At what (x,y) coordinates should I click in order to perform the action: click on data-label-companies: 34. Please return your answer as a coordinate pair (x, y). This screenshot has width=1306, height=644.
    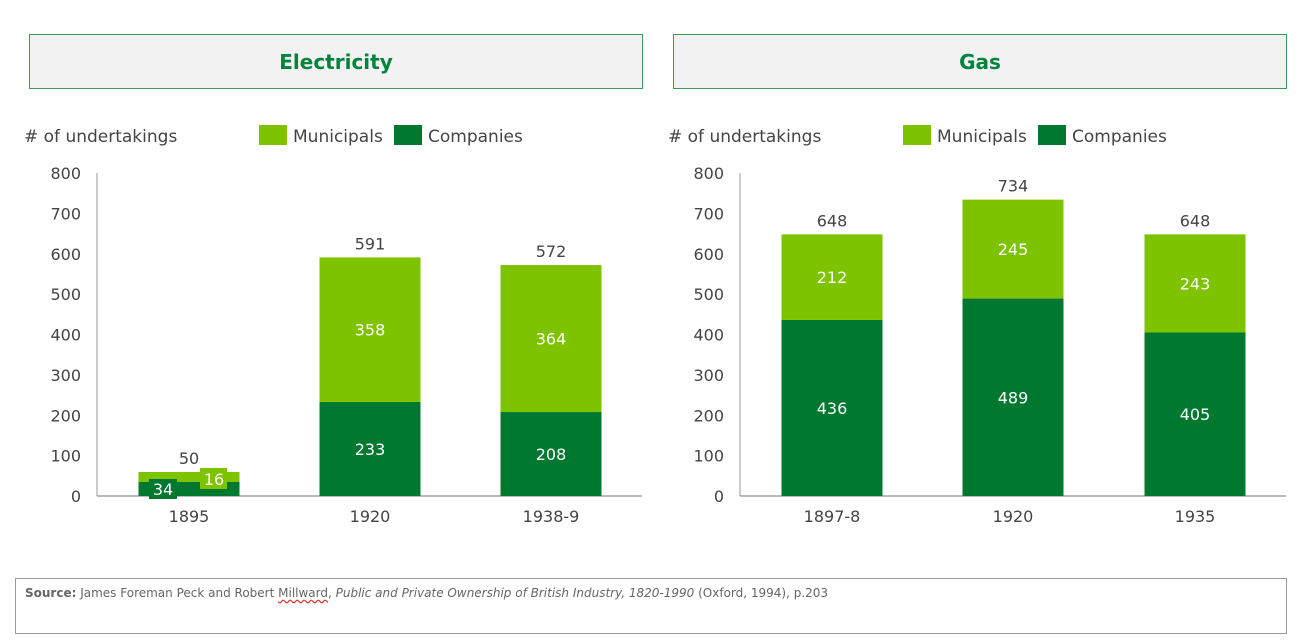
    Looking at the image, I should click on (163, 489).